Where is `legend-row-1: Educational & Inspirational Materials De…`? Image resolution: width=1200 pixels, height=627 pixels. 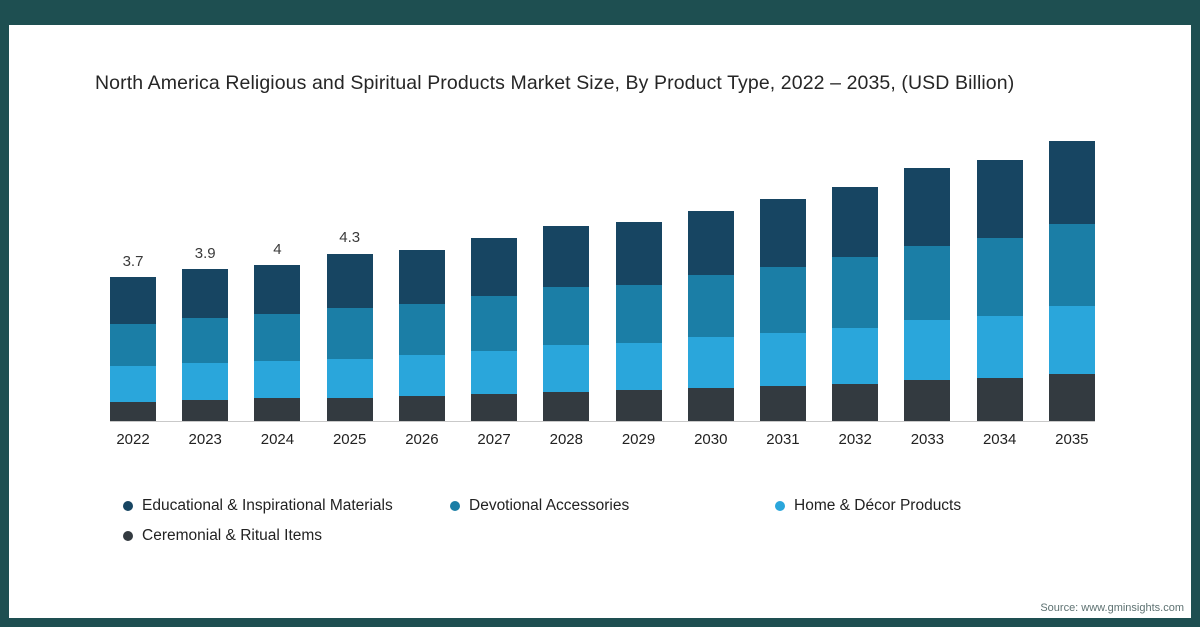
legend-row-1: Educational & Inspirational Materials De… is located at coordinates (623, 506).